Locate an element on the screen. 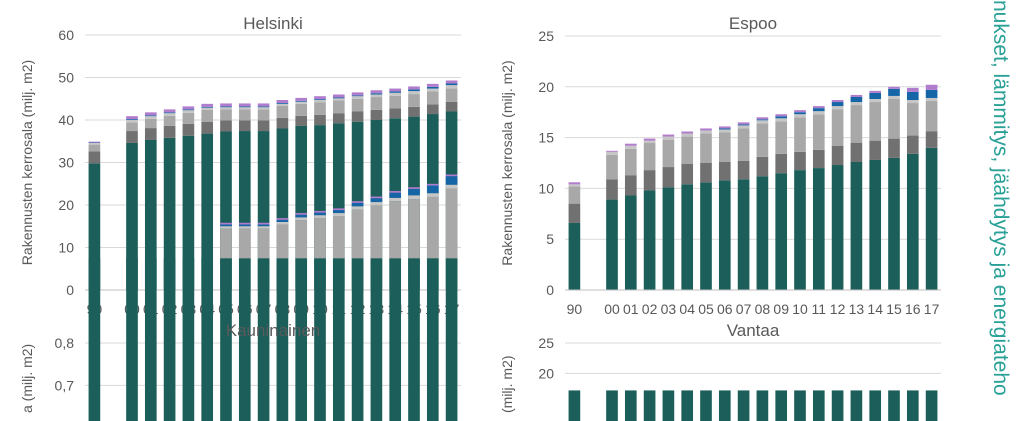  x-tick-label: 16 is located at coordinates (913, 309).